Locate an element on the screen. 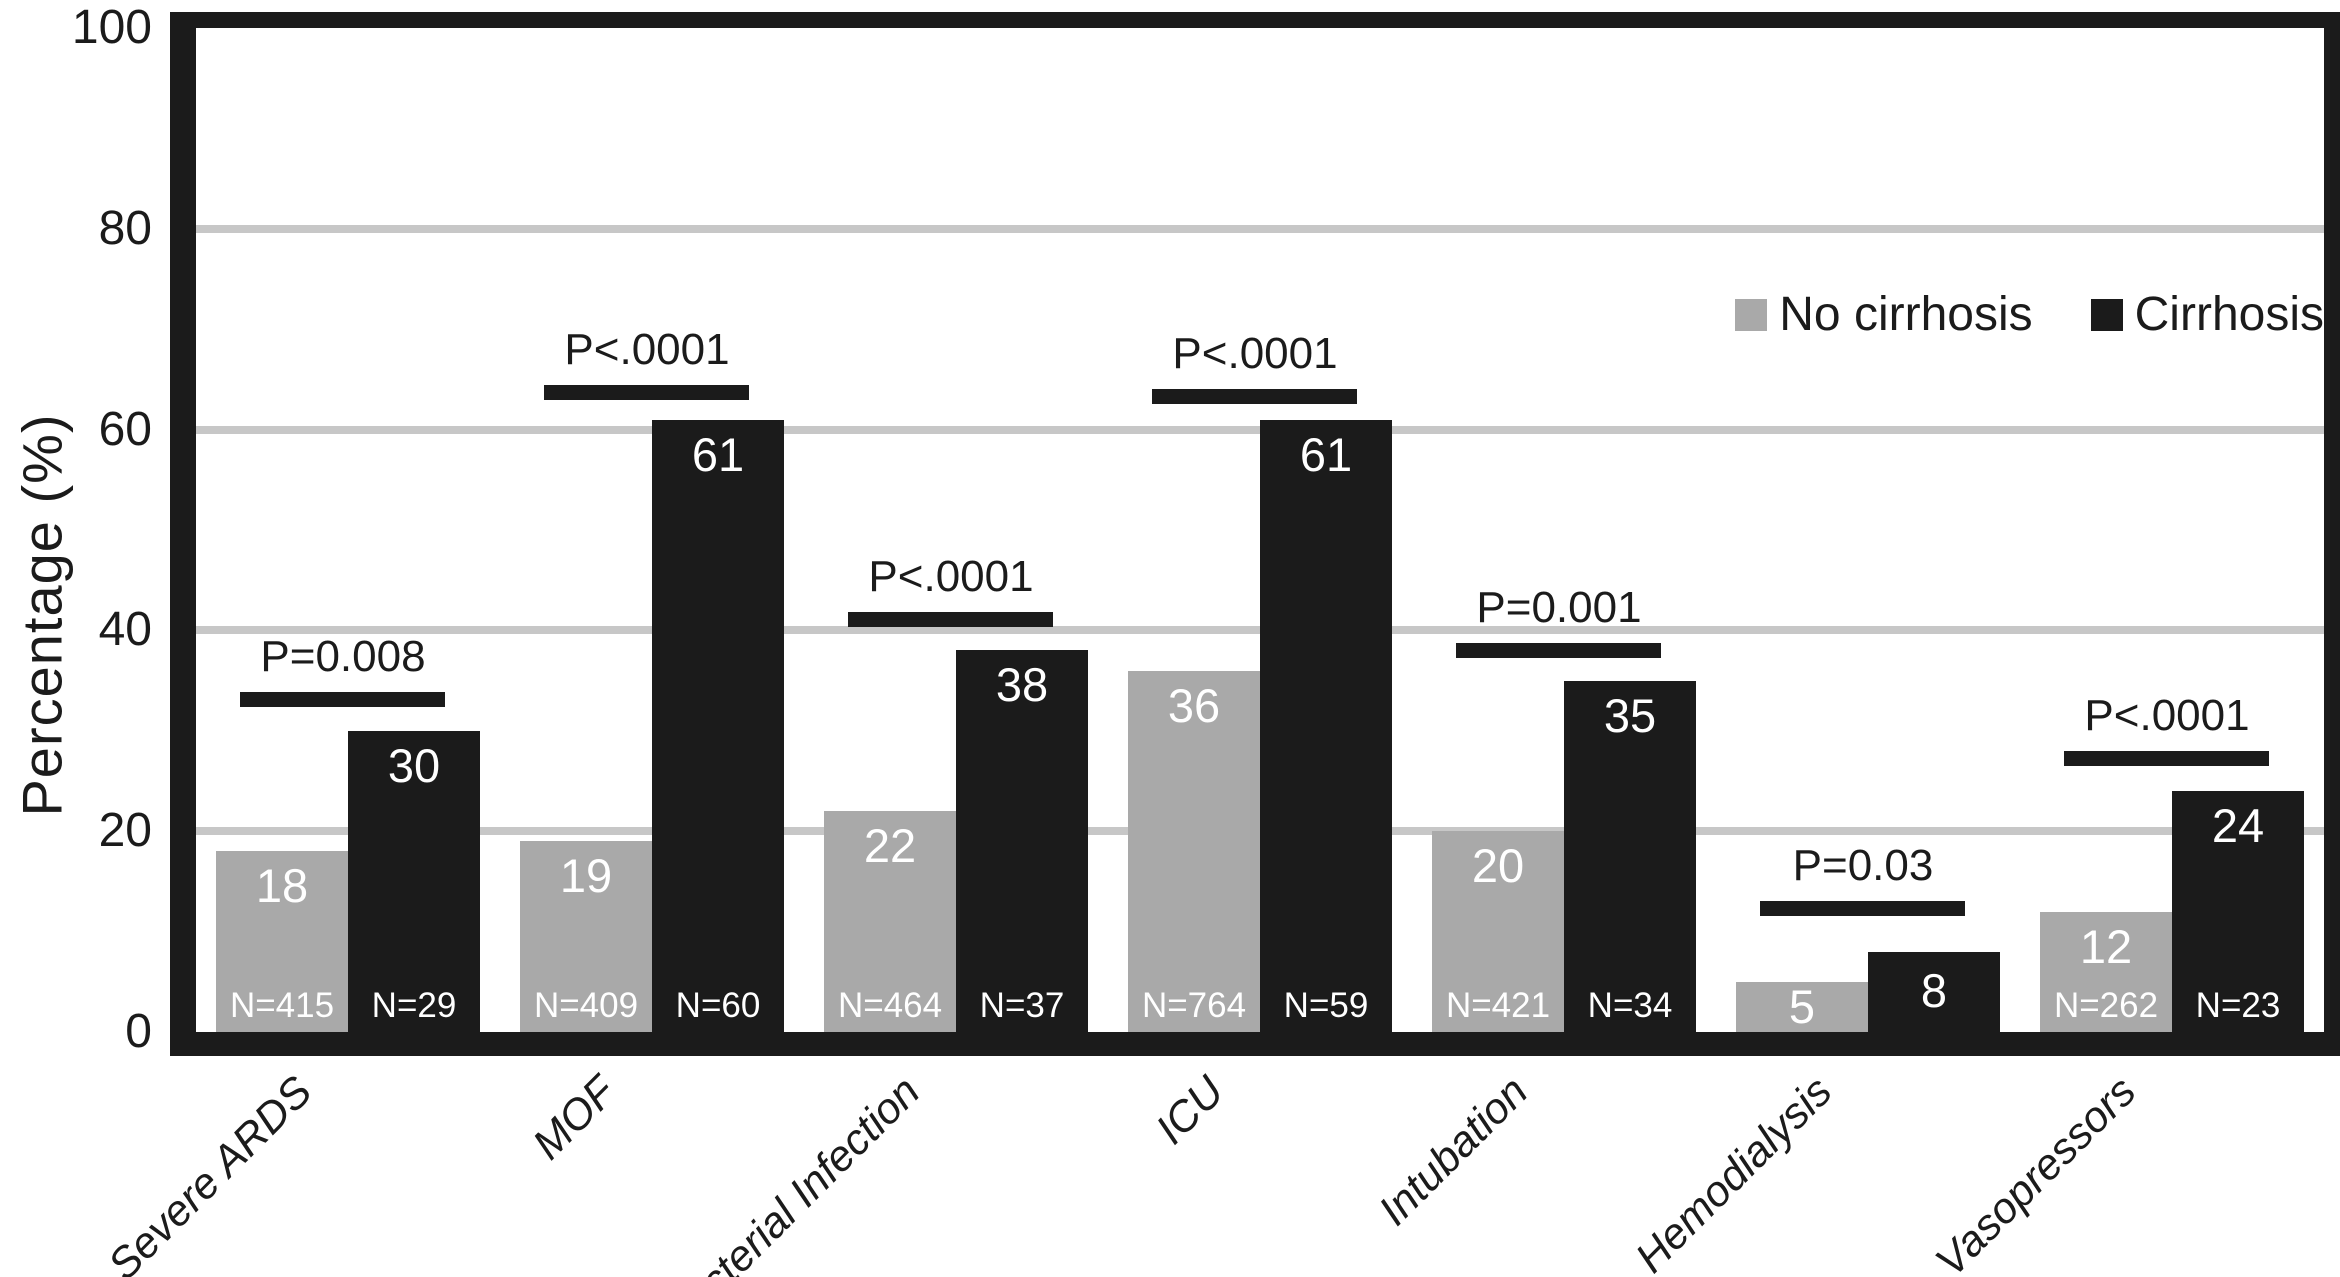  bar-n-label: N=60 is located at coordinates (718, 1005).